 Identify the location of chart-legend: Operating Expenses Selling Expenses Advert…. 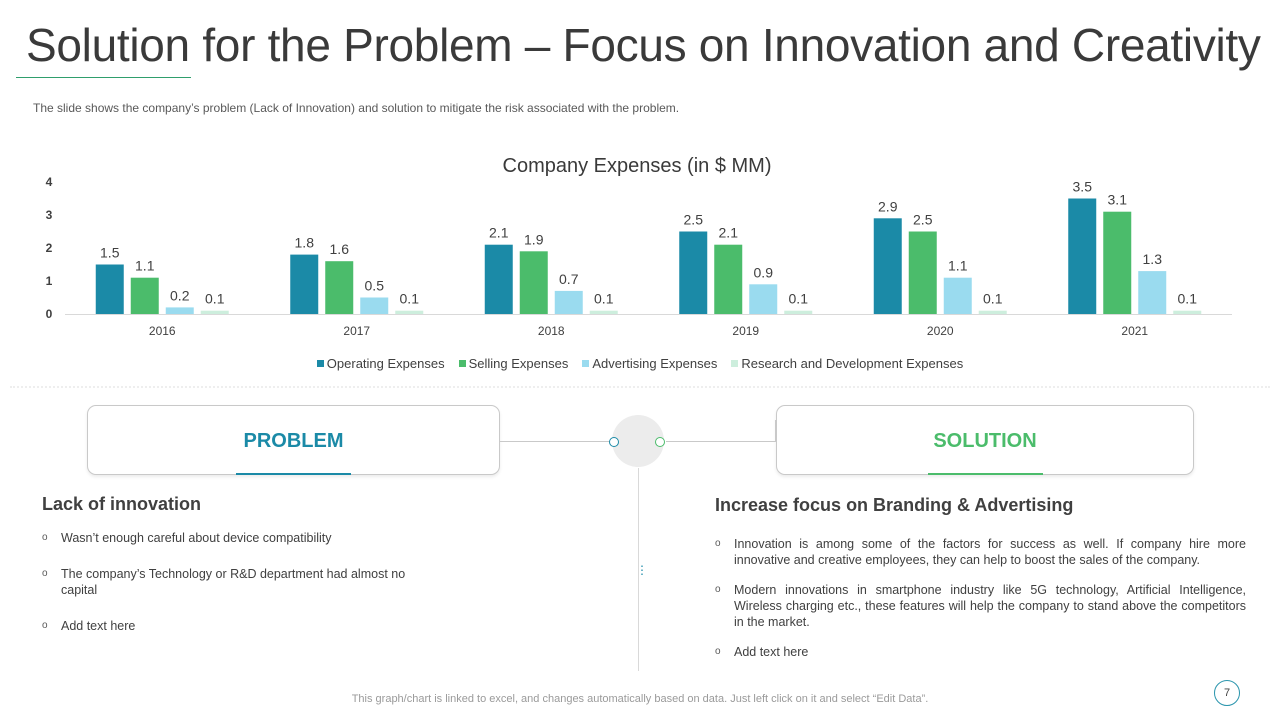
(640, 363).